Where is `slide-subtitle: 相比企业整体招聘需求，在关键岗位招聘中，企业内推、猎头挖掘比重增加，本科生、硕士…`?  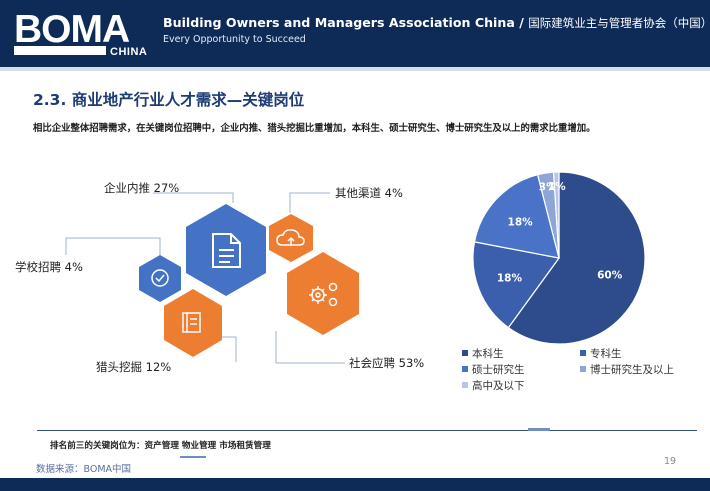
slide-subtitle: 相比企业整体招聘需求，在关键岗位招聘中，企业内推、猎头挖掘比重增加，本科生、硕士… is located at coordinates (314, 128).